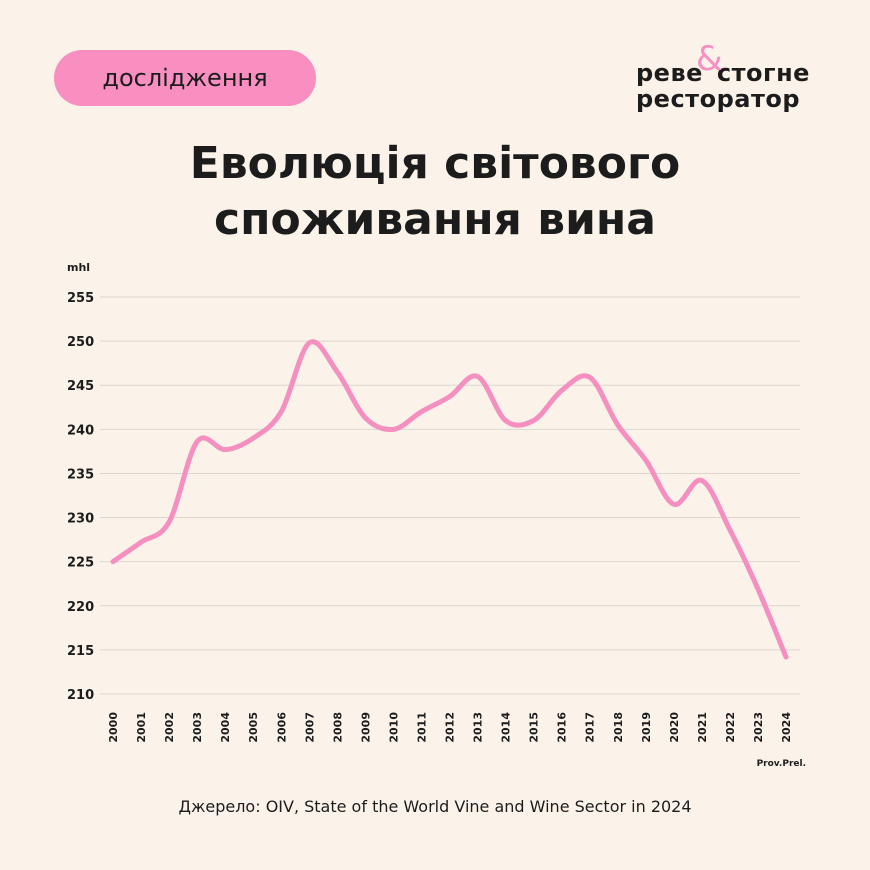 This screenshot has width=870, height=870. I want to click on x-tick-label: 2018, so click(618, 727).